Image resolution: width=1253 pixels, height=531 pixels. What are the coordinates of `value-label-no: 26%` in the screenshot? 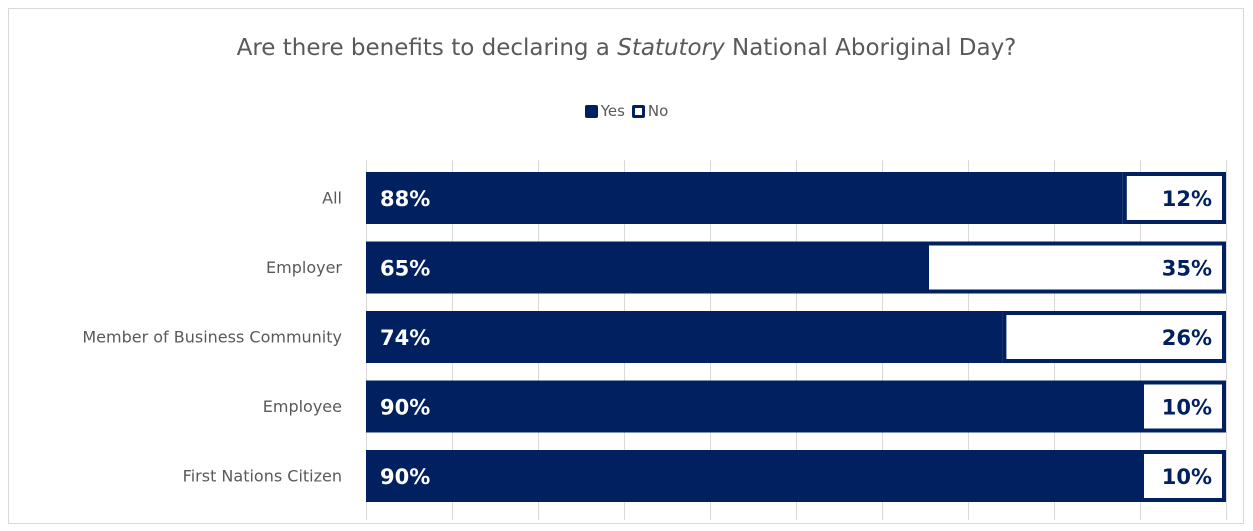 It's located at (1187, 338).